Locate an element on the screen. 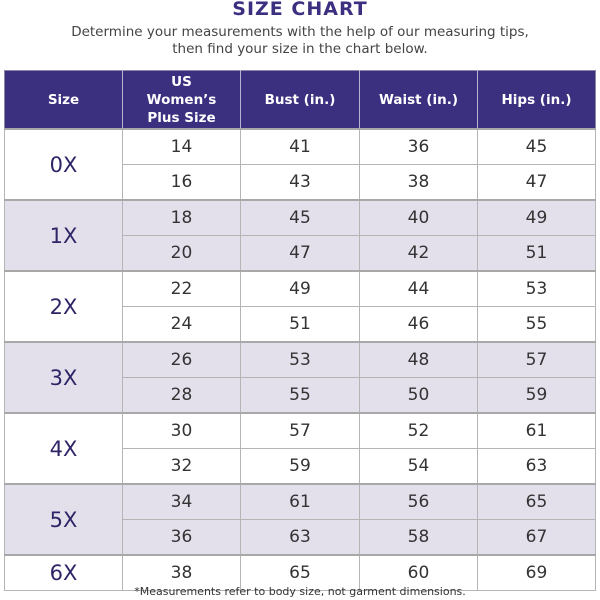 The height and width of the screenshot is (600, 600). table-row: 32 59 54 63 is located at coordinates (300, 466).